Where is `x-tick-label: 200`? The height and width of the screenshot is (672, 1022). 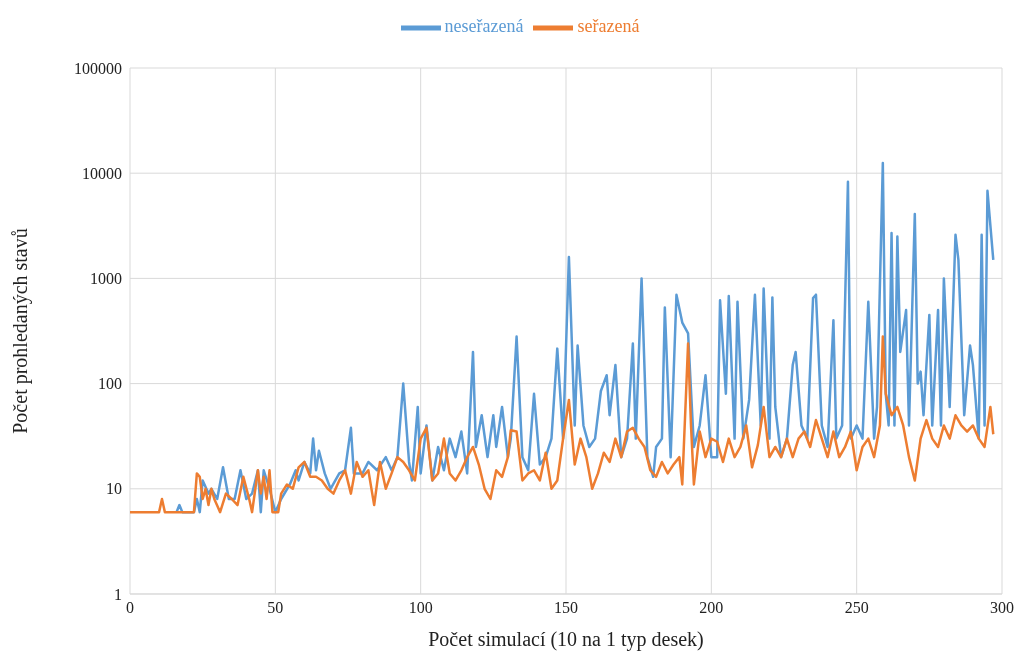
x-tick-label: 200 is located at coordinates (711, 608).